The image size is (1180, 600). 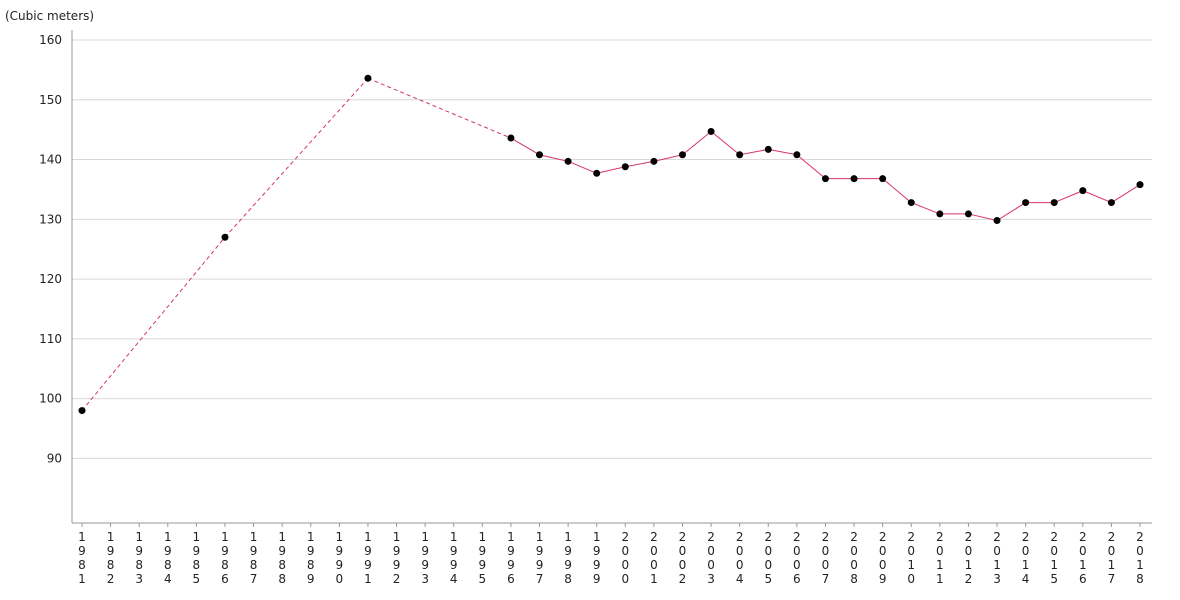 What do you see at coordinates (50, 249) in the screenshot?
I see `y-axis-ticks: 90 100 110 120 130 140 150 160` at bounding box center [50, 249].